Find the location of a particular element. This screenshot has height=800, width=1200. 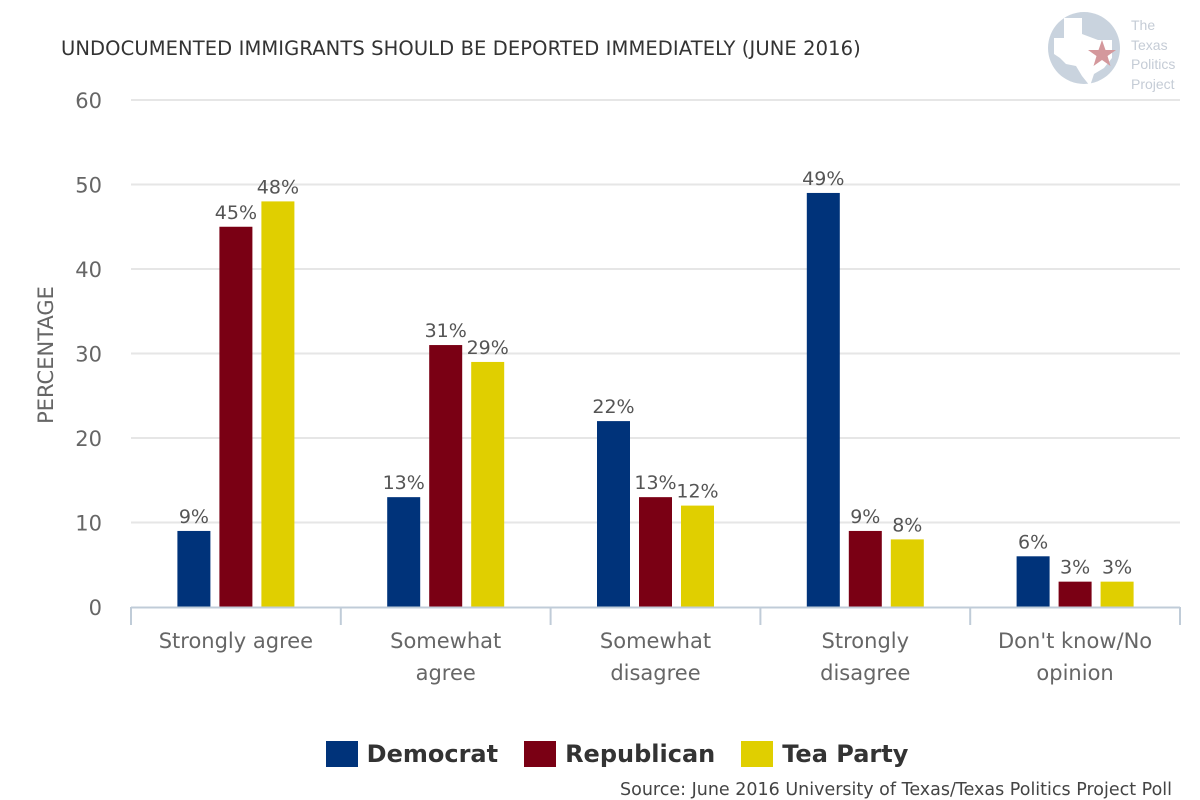

legend-item-republican: Republican is located at coordinates (619, 754).